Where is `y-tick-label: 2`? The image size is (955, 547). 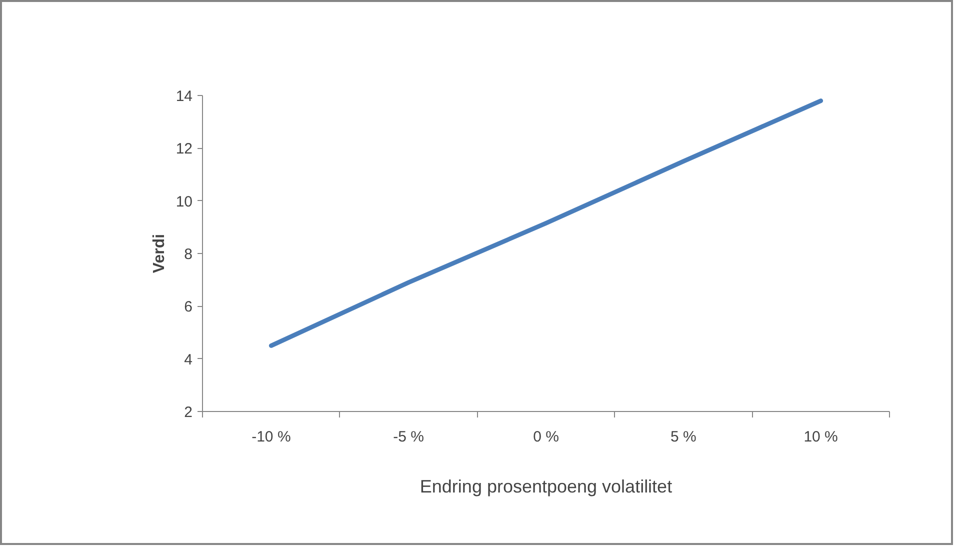
y-tick-label: 2 is located at coordinates (188, 412).